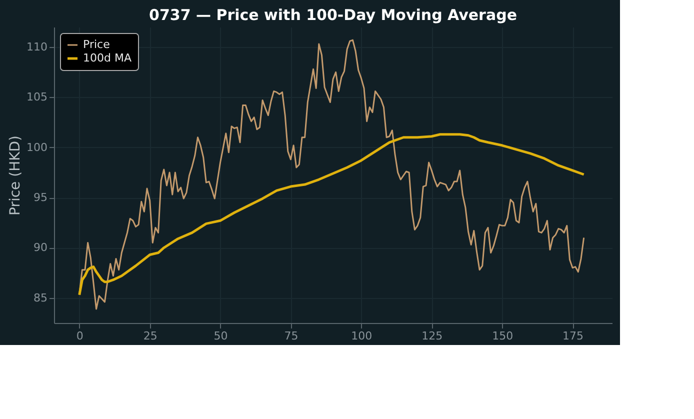  I want to click on x-tick-label: 25, so click(150, 336).